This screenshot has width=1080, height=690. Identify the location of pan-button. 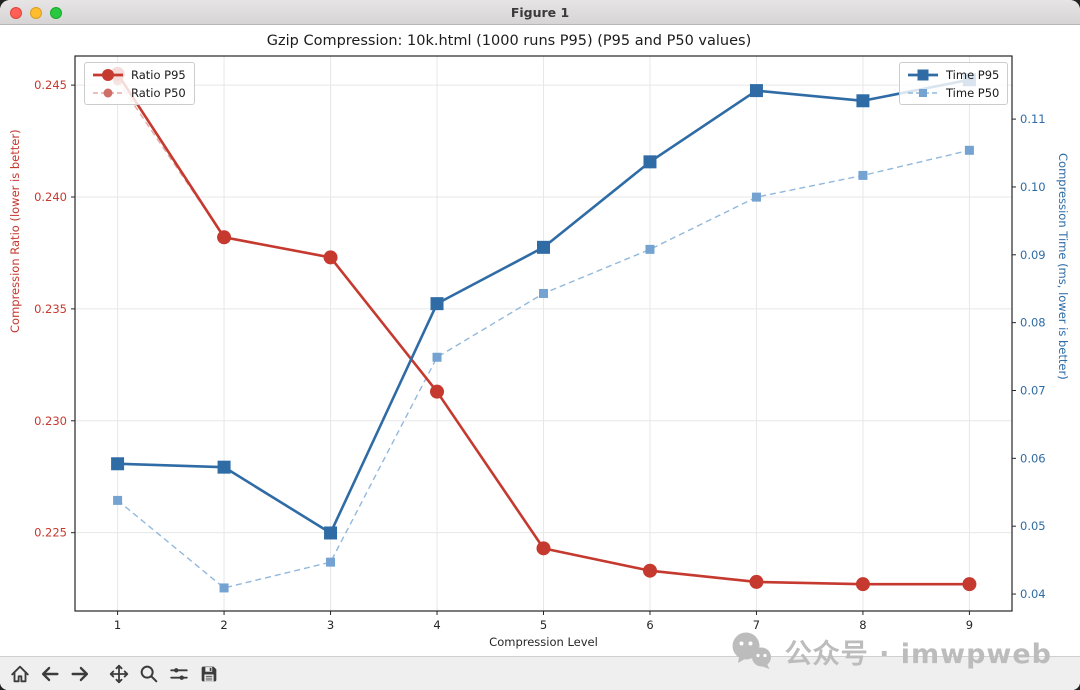
(118, 673).